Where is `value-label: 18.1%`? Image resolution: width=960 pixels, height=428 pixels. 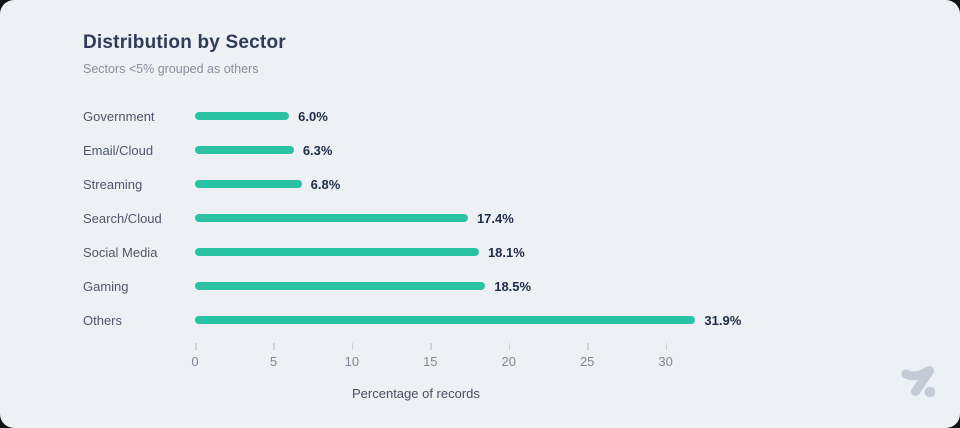 value-label: 18.1% is located at coordinates (506, 252).